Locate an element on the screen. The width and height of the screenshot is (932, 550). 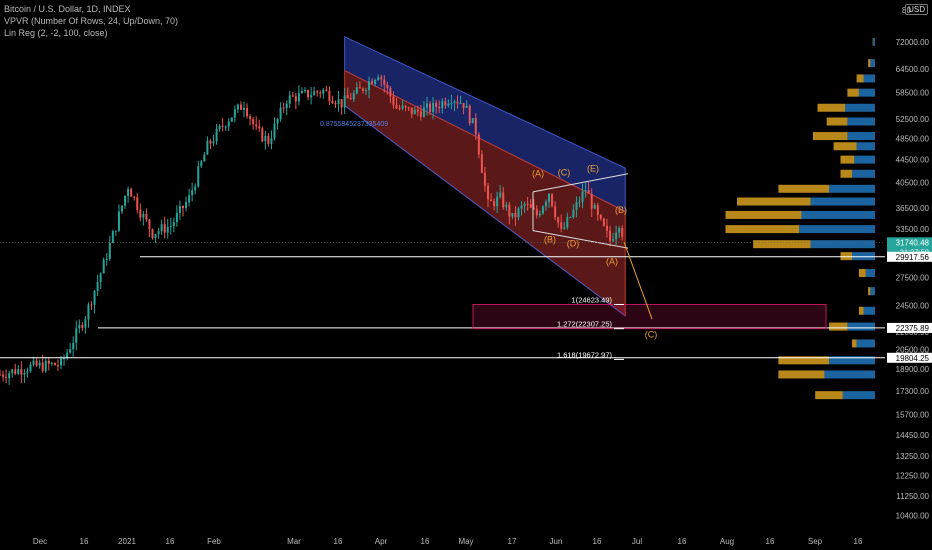
price-mark-bg is located at coordinates (909, 246).